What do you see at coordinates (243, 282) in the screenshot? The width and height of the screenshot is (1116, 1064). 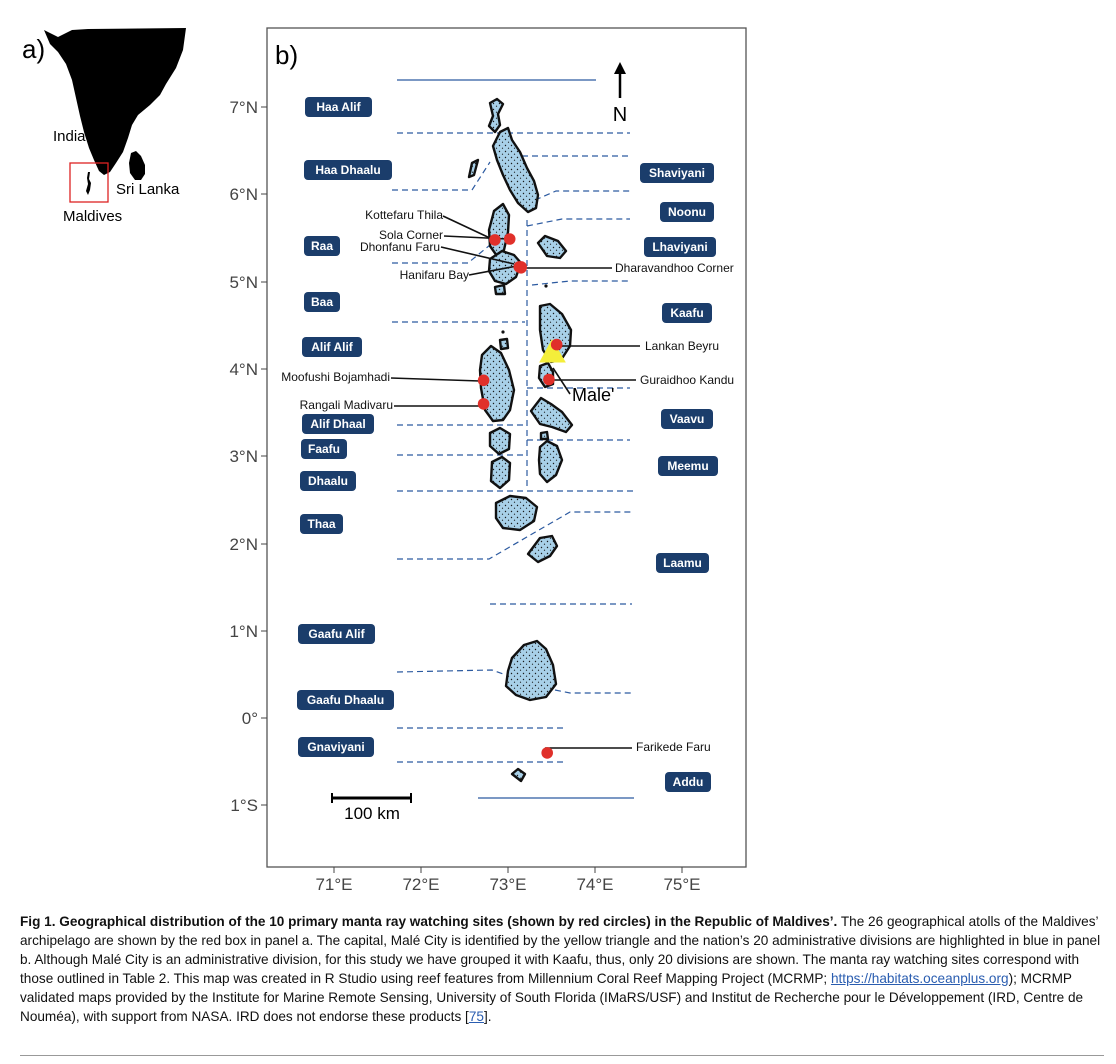 I see `lat-tick-label: 5°N` at bounding box center [243, 282].